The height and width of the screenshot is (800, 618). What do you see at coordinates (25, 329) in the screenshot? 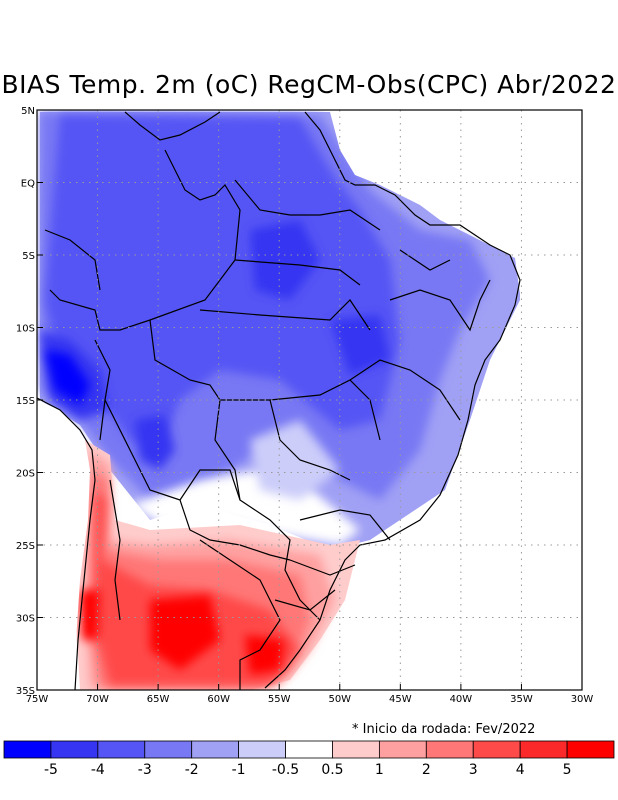
I see `lat-tick-label: 10S` at bounding box center [25, 329].